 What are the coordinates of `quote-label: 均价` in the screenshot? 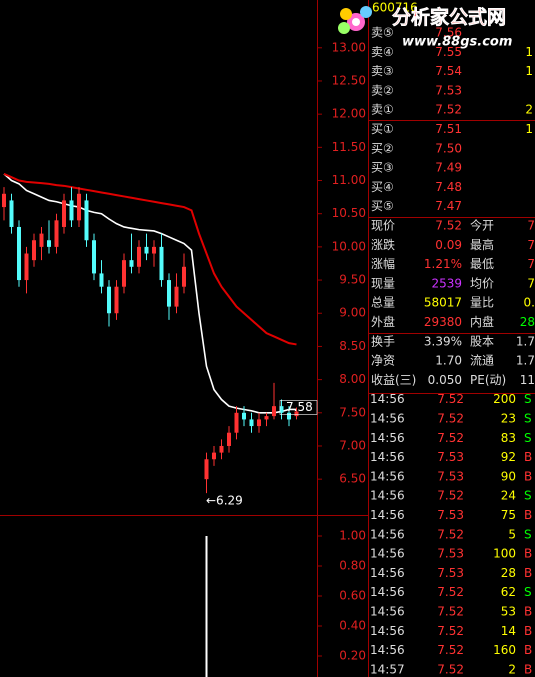 It's located at (482, 283).